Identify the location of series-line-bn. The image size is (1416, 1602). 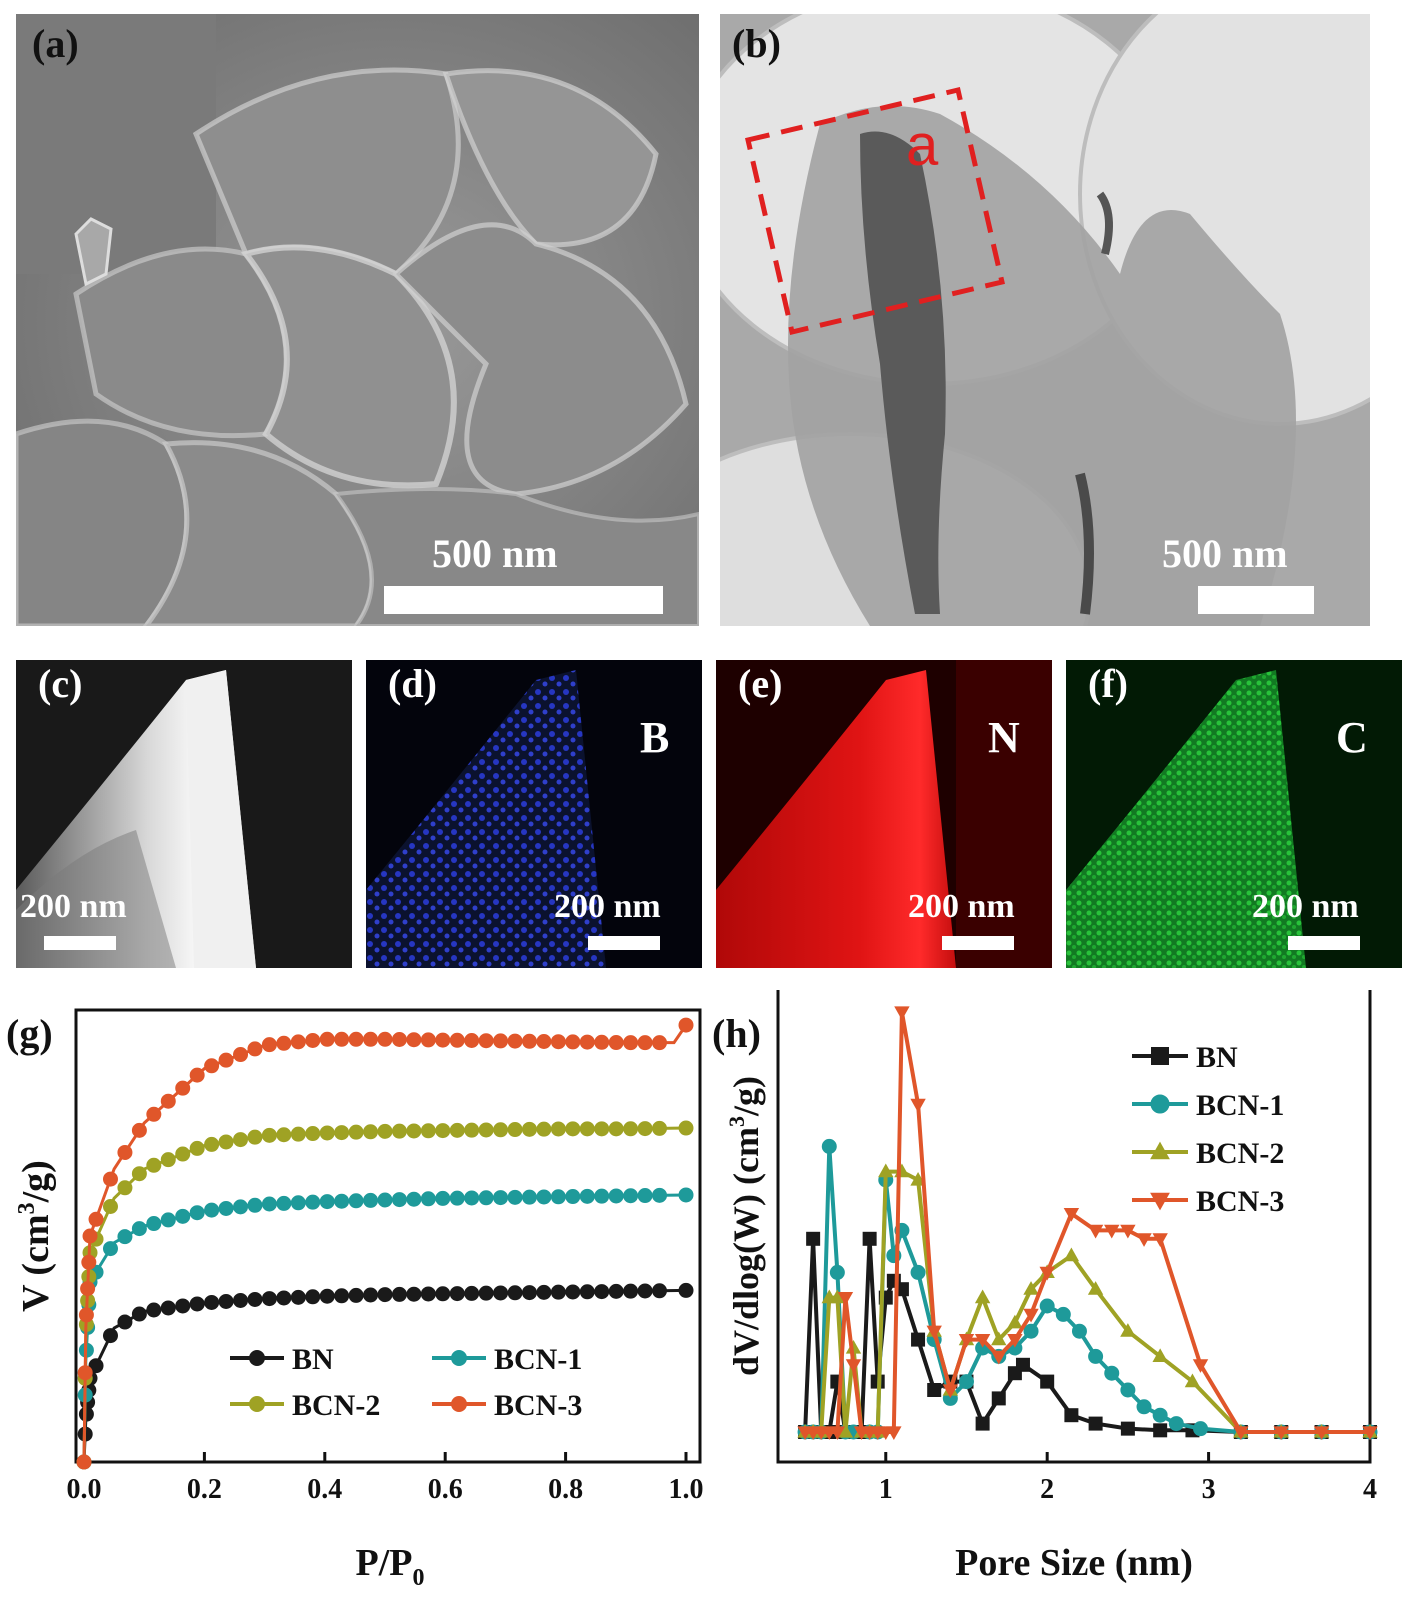
(384, 1375).